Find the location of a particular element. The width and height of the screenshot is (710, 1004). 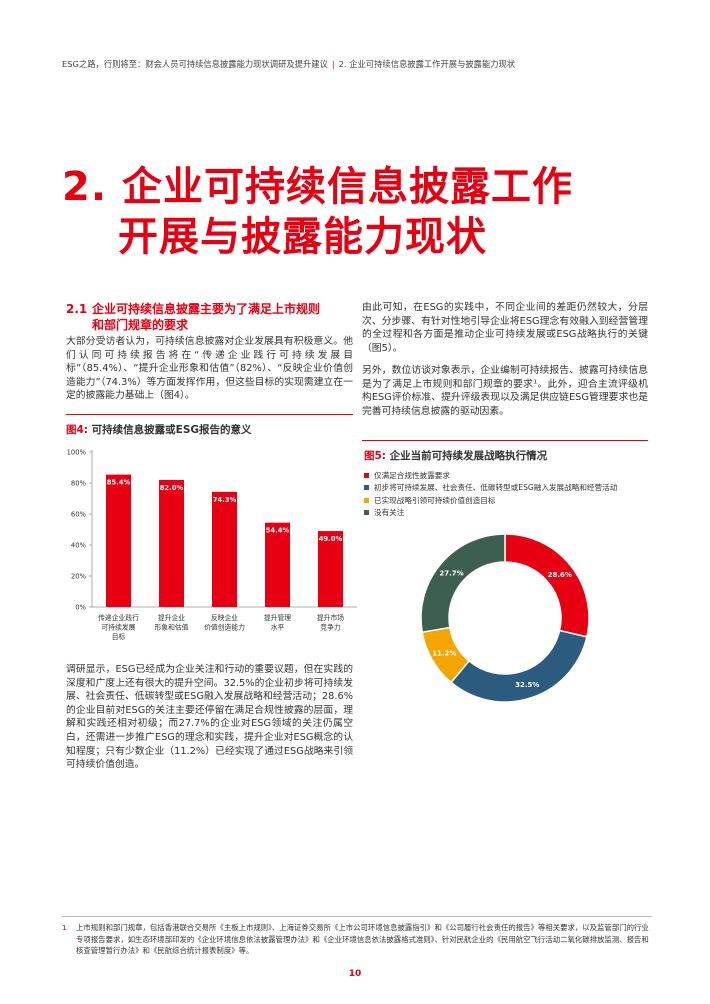

legend-item: 初步将可持续发展、社会责任、低碳转型或ESG融入发展战略和经营活动 is located at coordinates (490, 488).